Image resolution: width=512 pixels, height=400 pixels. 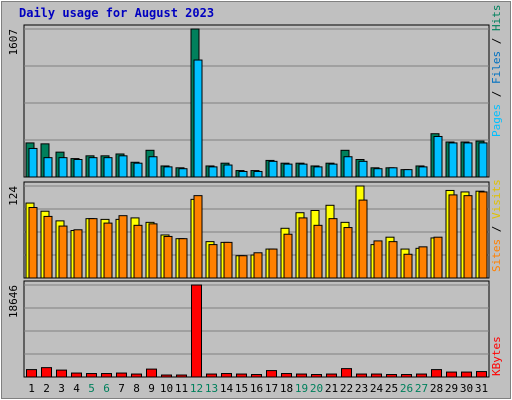 I want to click on legend-sep: /, so click(x=496, y=41).